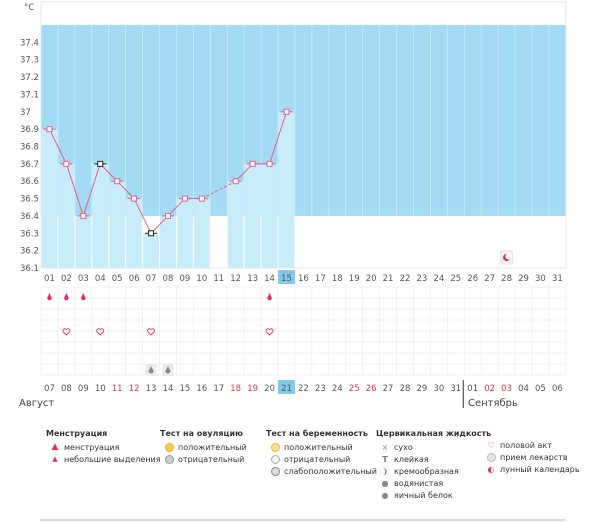 This screenshot has width=600, height=522. What do you see at coordinates (523, 279) in the screenshot?
I see `cycle-day-label: 29` at bounding box center [523, 279].